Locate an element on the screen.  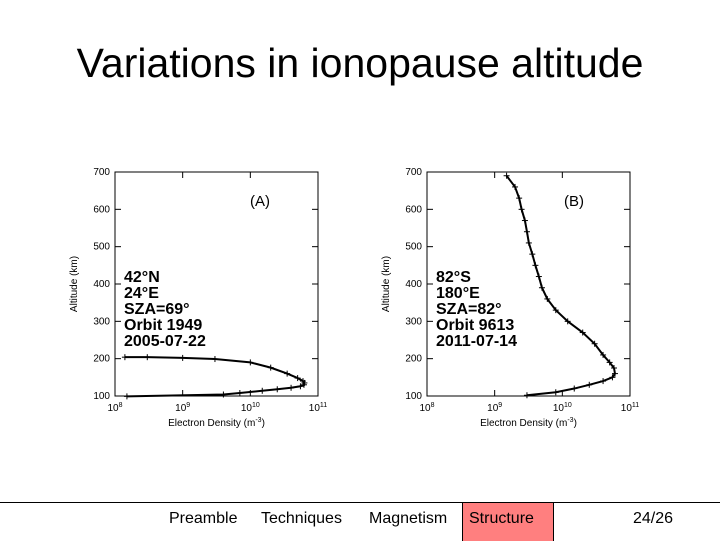
annotation-line: 2005-07-22 is located at coordinates (165, 341).